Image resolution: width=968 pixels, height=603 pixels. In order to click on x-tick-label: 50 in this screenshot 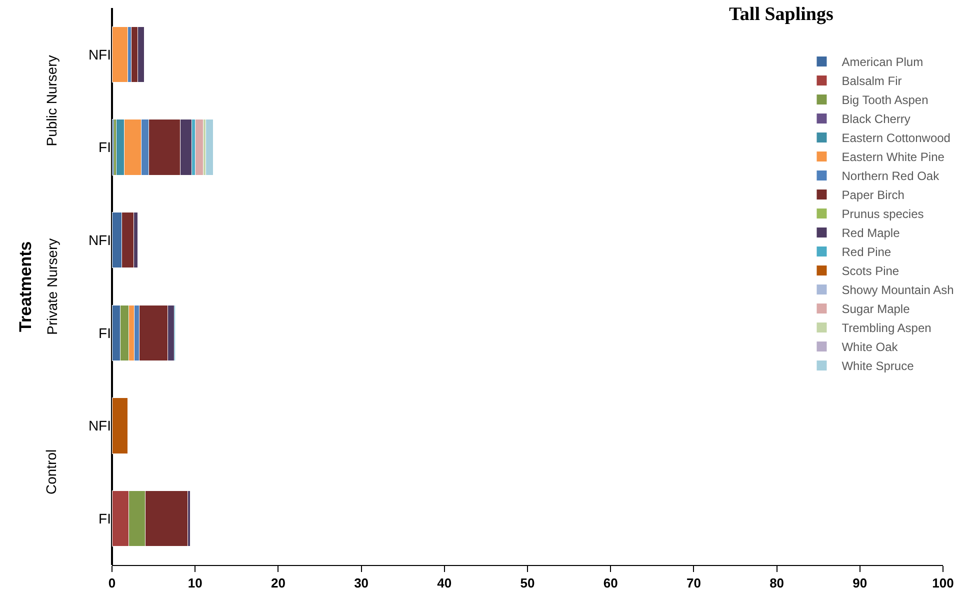, I will do `click(527, 583)`.